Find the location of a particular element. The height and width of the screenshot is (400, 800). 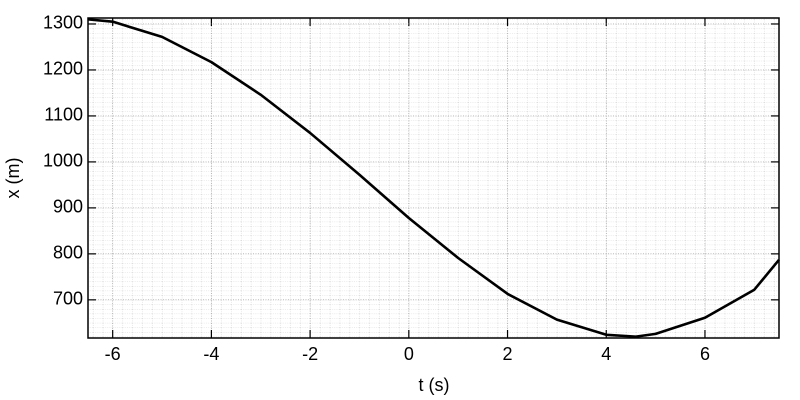

y-tick-label: 1000 is located at coordinates (63, 161).